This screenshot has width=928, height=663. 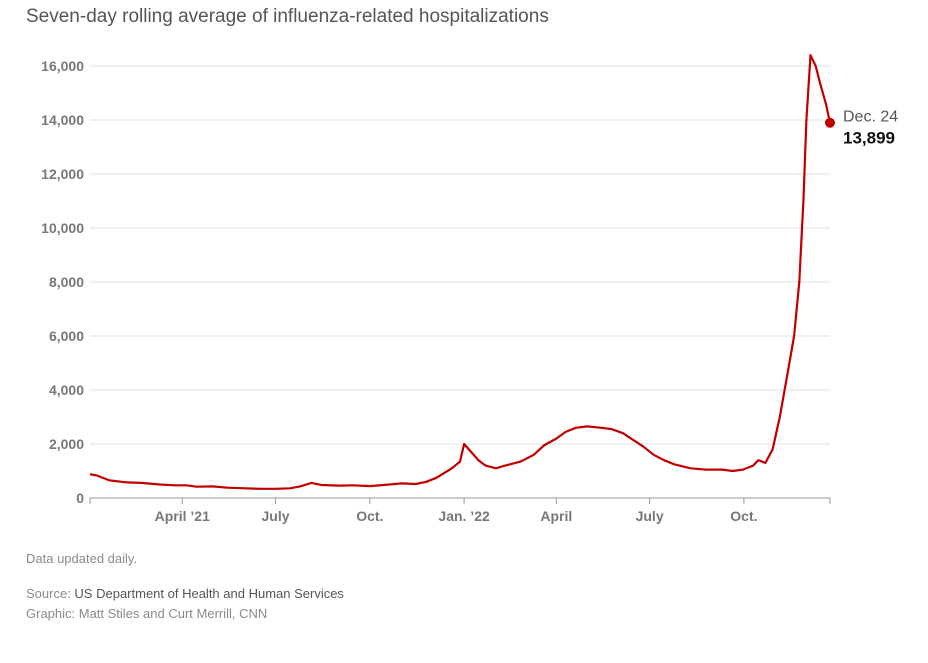 What do you see at coordinates (62, 120) in the screenshot?
I see `y-tick-label: 14,000` at bounding box center [62, 120].